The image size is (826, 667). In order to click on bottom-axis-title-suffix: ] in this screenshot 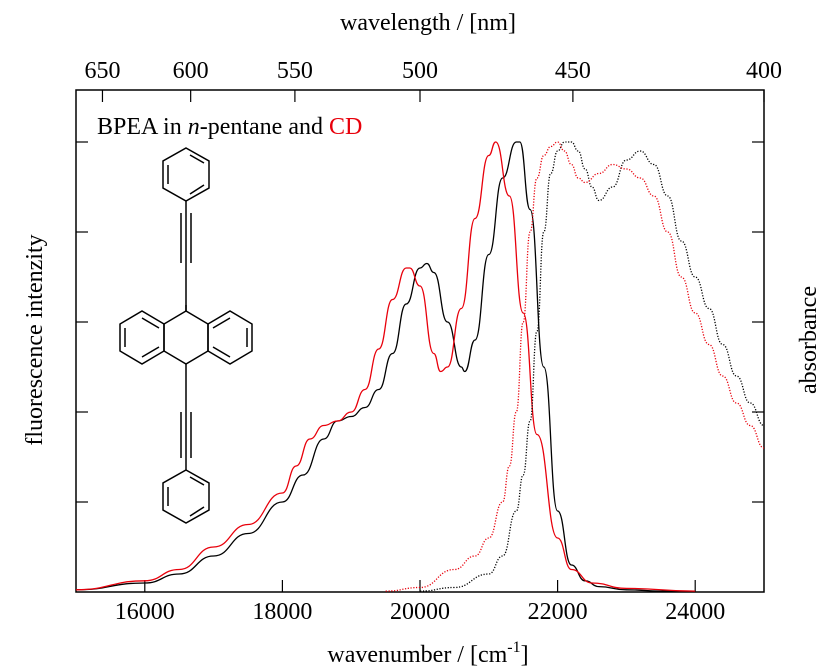, I will do `click(525, 654)`.